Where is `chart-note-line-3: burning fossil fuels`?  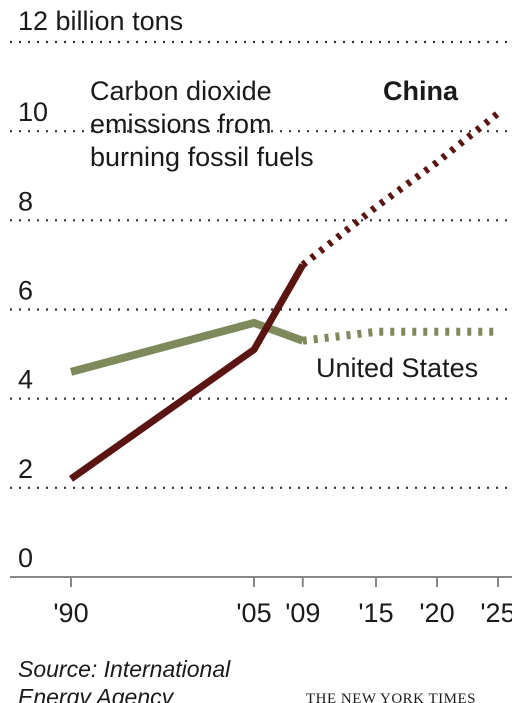
chart-note-line-3: burning fossil fuels is located at coordinates (202, 157).